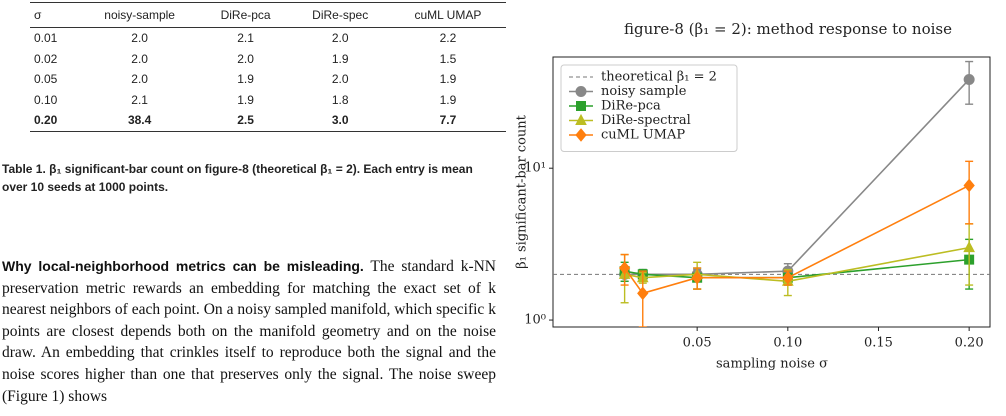 This screenshot has width=1006, height=416. What do you see at coordinates (646, 120) in the screenshot?
I see `legend-label: DiRe-spectral` at bounding box center [646, 120].